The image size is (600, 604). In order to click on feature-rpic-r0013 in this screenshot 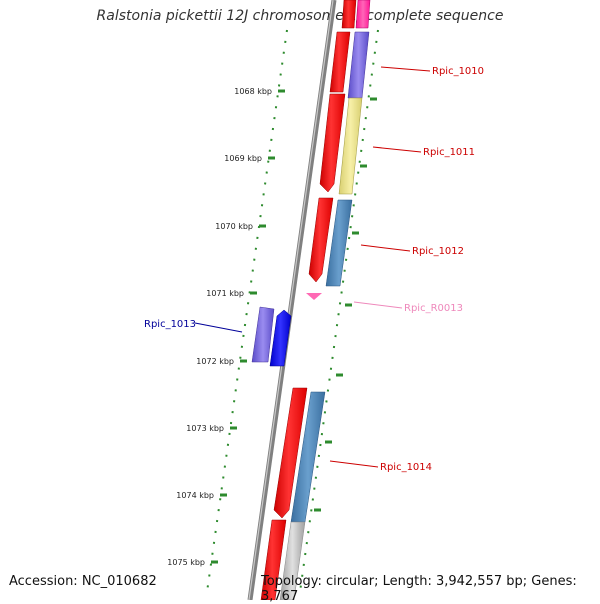, I will do `click(314, 296)`.